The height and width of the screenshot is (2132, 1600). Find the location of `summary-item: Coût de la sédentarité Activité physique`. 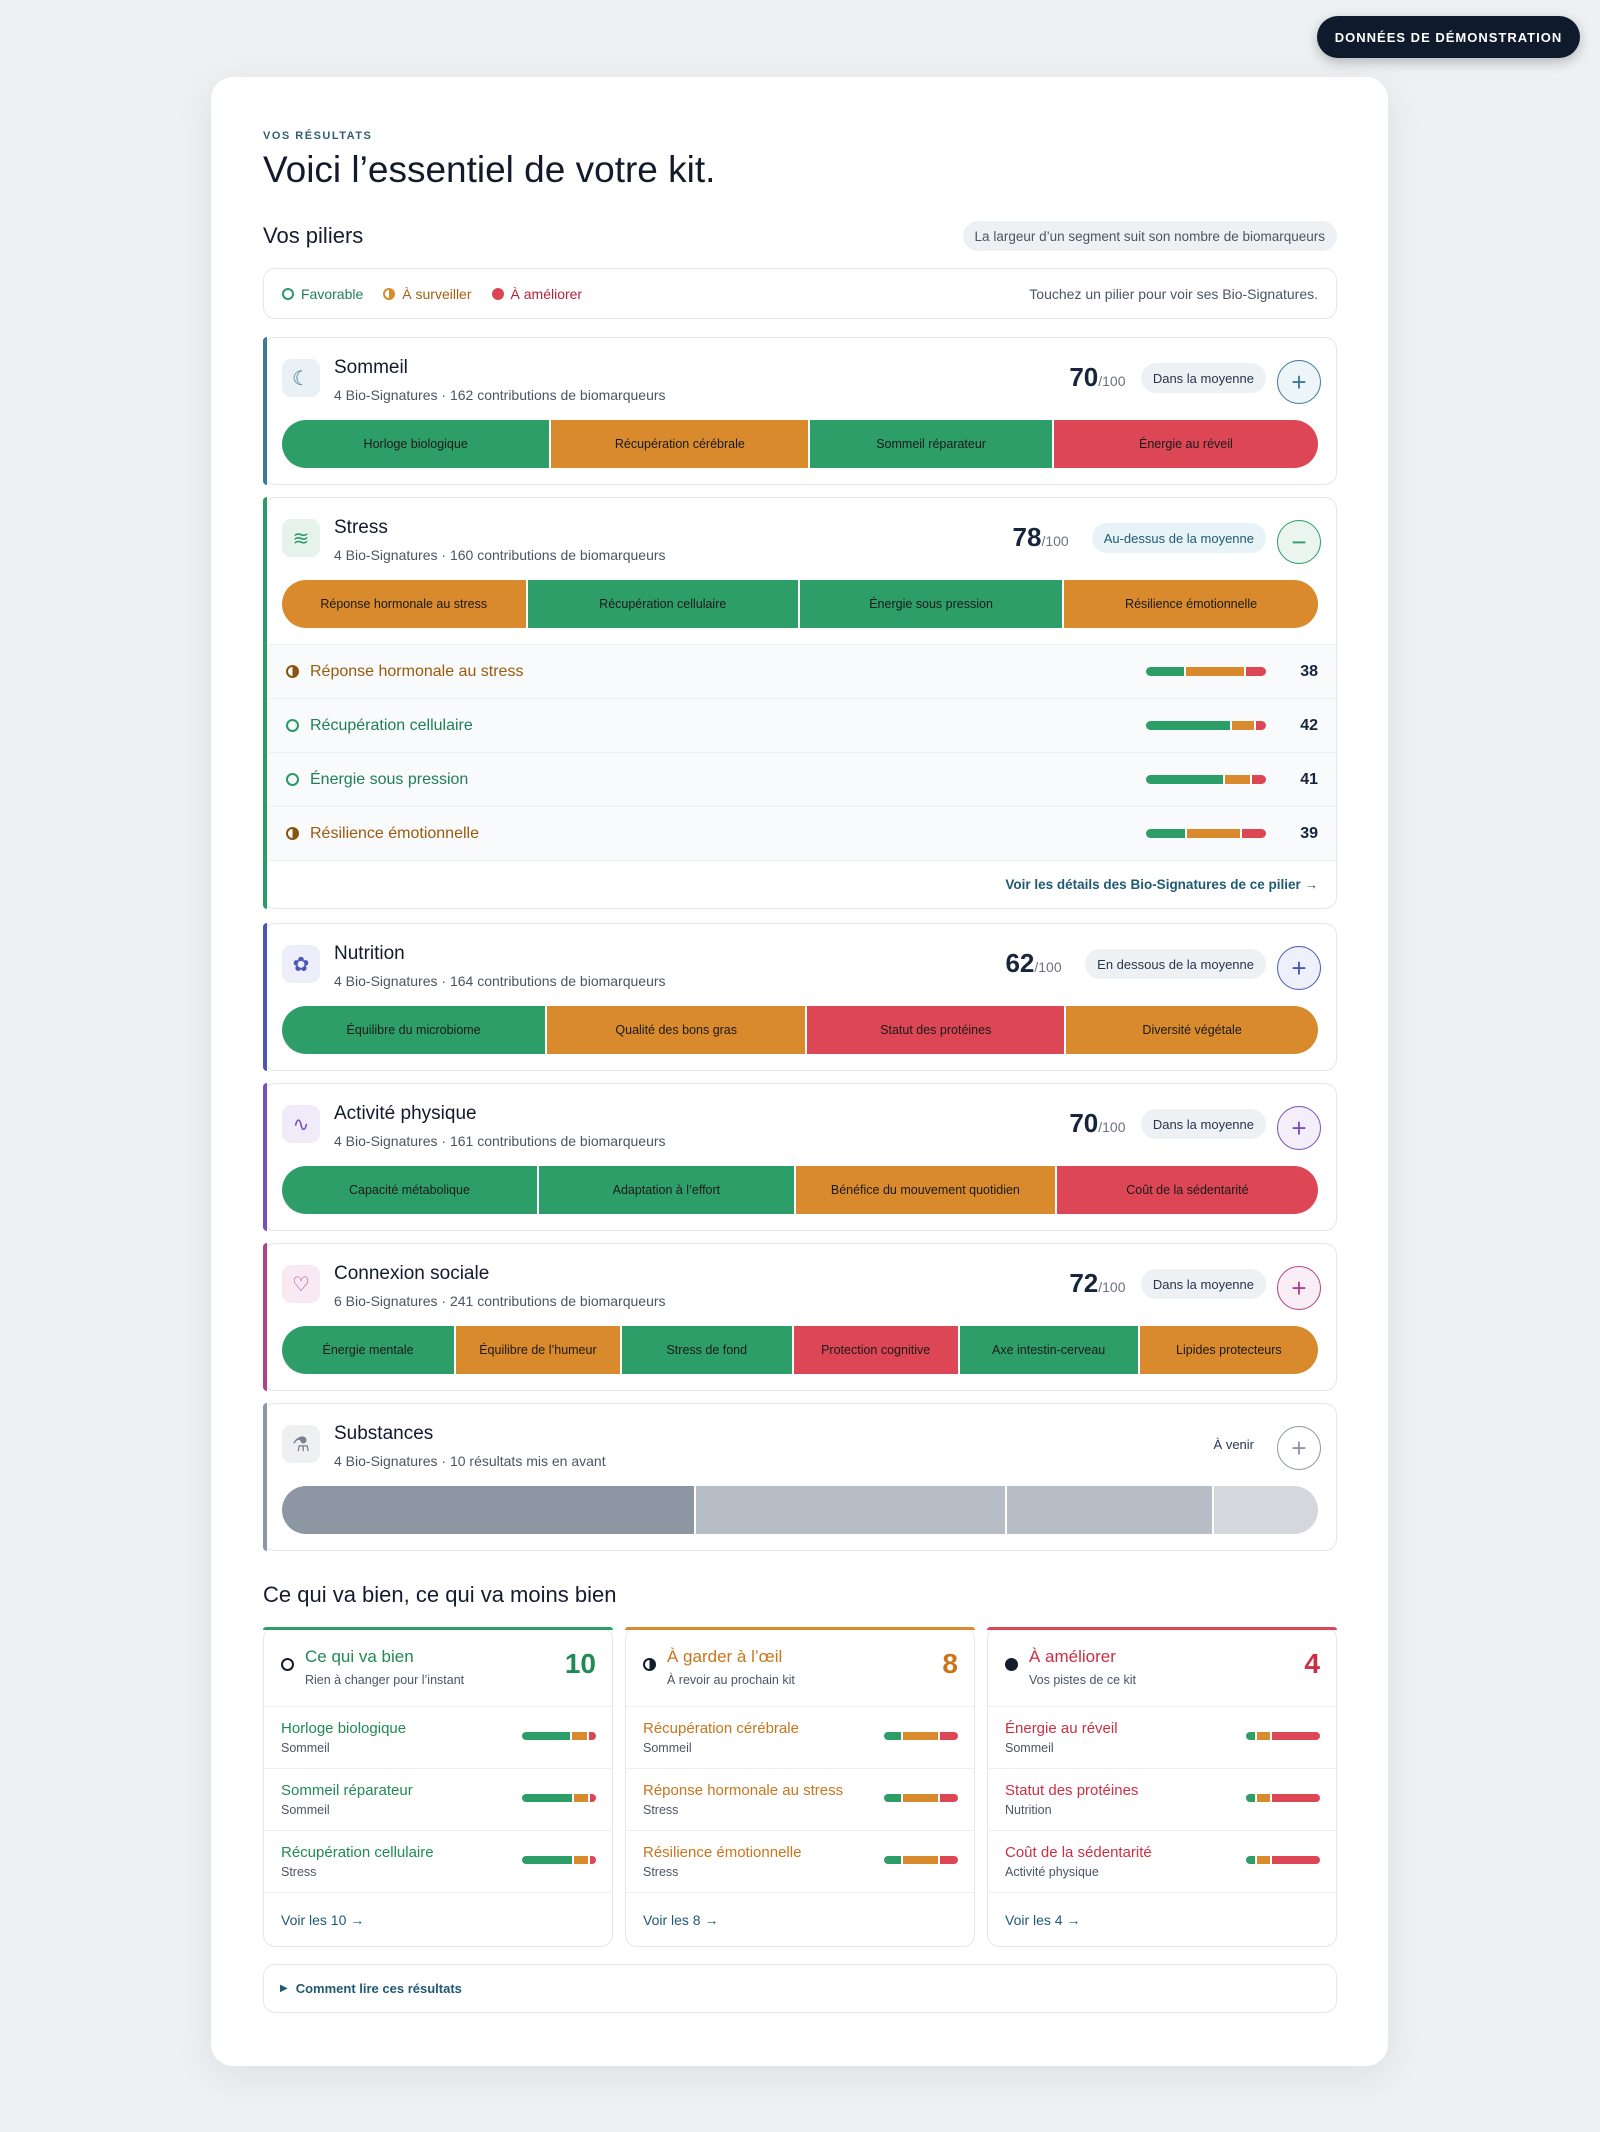

summary-item: Coût de la sédentarité Activité physique is located at coordinates (1162, 1862).